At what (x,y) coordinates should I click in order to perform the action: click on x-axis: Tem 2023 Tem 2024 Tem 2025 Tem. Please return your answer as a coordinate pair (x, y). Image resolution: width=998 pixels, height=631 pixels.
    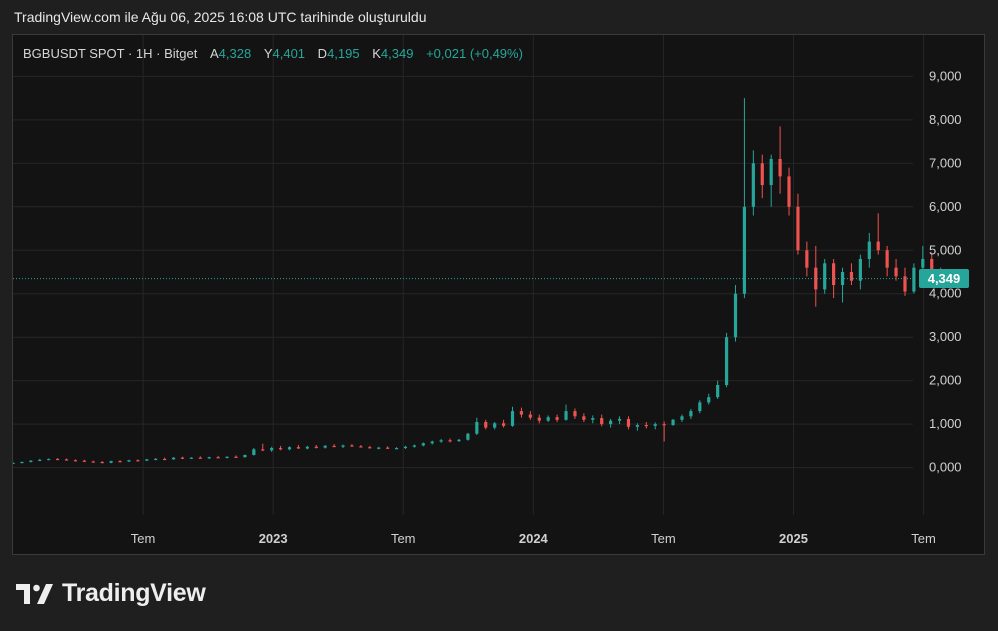
    Looking at the image, I should click on (533, 538).